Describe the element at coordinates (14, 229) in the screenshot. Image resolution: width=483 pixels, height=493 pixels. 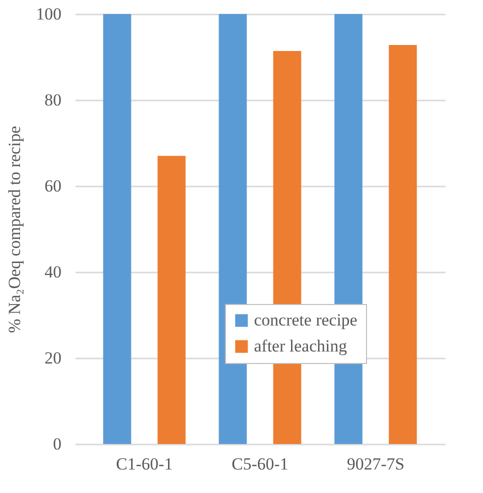
I see `y-axis-title: % Na₂Oeq compared to recipe` at that location.